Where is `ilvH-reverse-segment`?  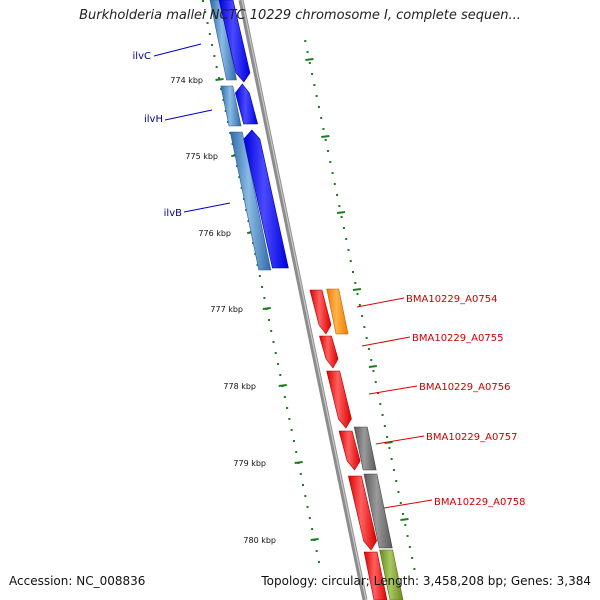
ilvH-reverse-segment is located at coordinates (231, 106).